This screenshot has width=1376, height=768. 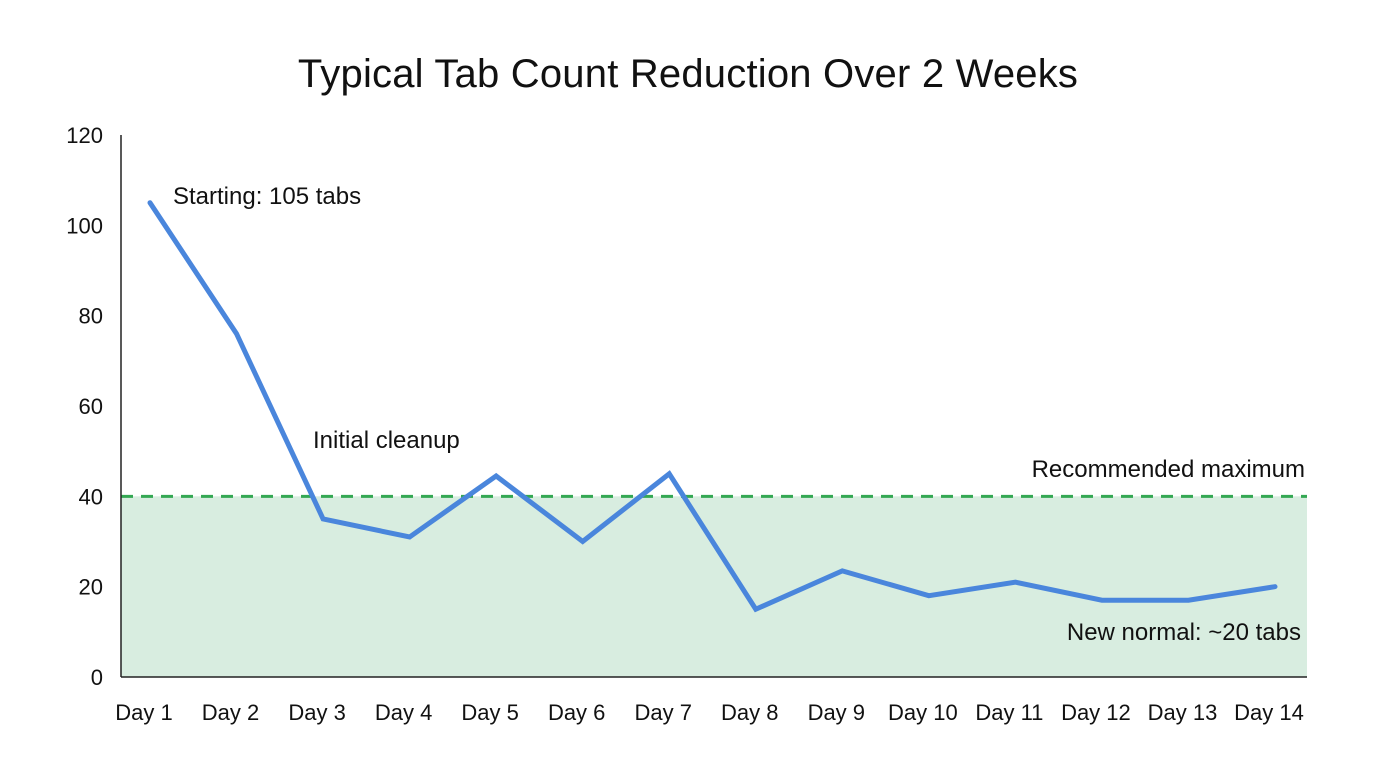 What do you see at coordinates (97, 677) in the screenshot?
I see `y-tick-label: 0` at bounding box center [97, 677].